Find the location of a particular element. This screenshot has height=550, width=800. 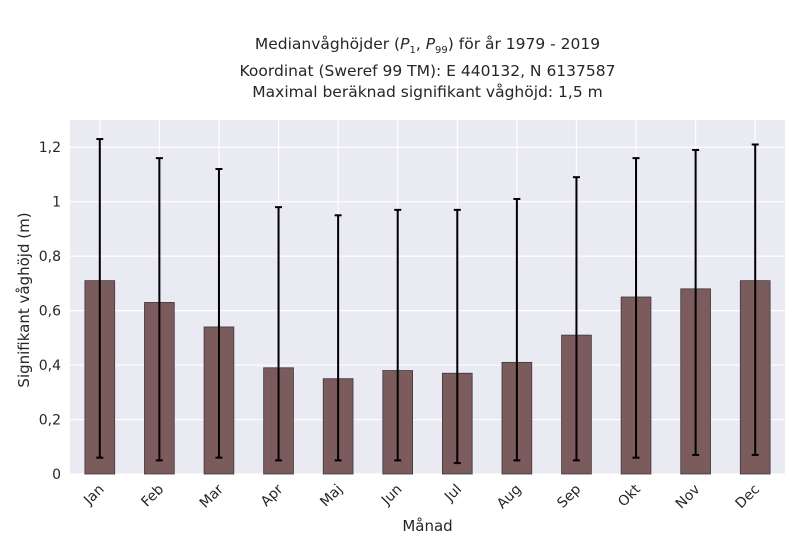

errorbar-nov is located at coordinates (696, 302).